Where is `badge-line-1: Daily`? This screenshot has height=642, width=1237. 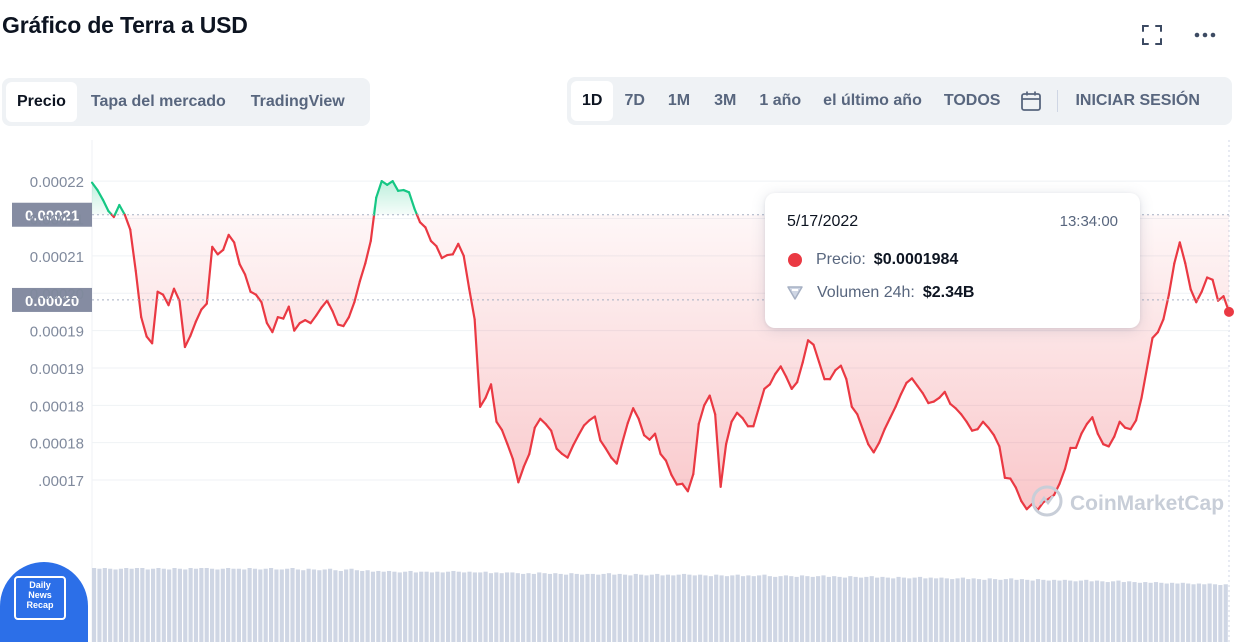
badge-line-1: Daily is located at coordinates (40, 585).